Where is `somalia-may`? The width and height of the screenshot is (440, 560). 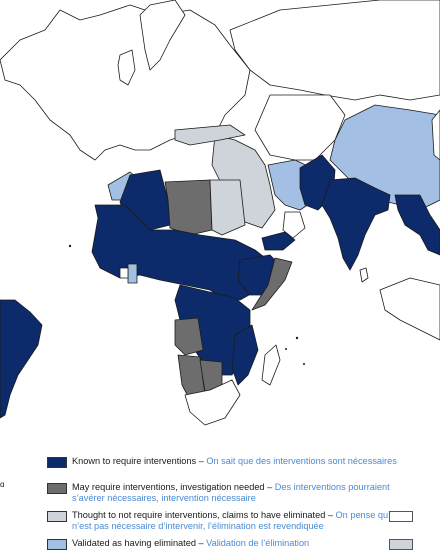 somalia-may is located at coordinates (272, 284).